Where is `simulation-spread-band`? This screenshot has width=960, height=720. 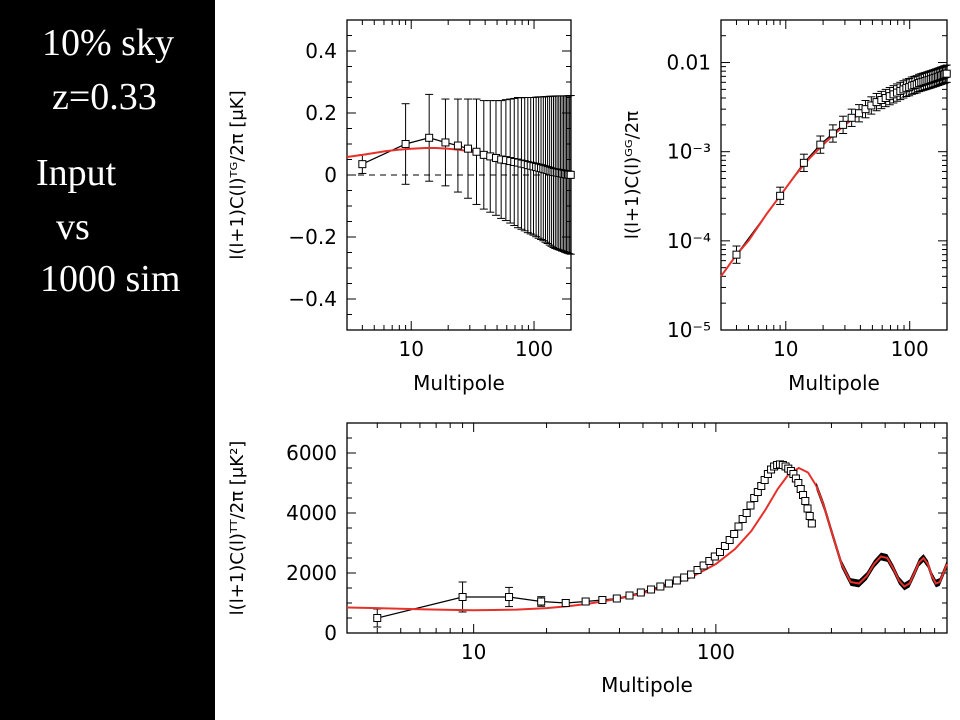 simulation-spread-band is located at coordinates (881, 536).